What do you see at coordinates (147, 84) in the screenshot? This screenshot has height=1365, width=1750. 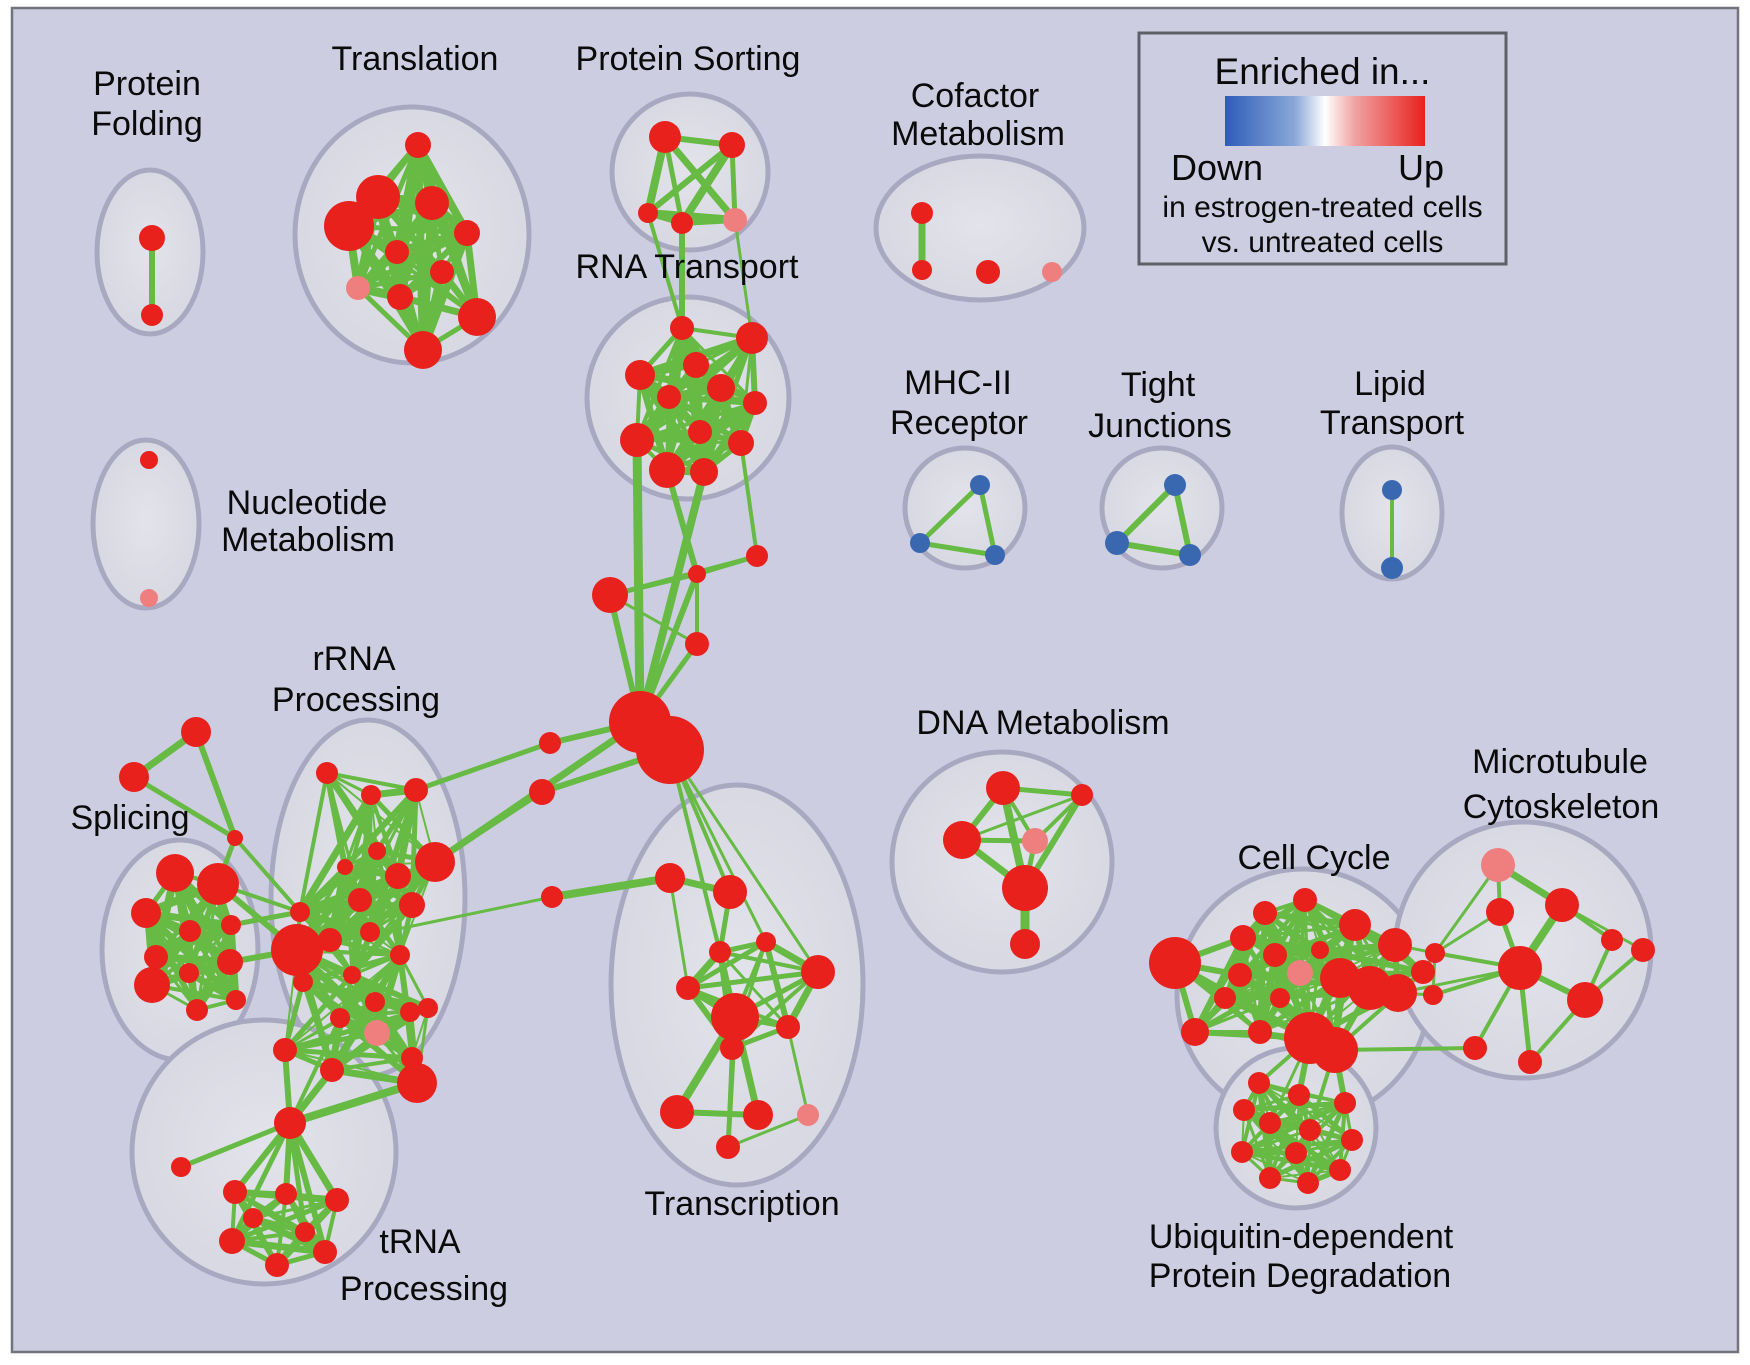 I see `cluster-label-protein-folding-1: Protein` at bounding box center [147, 84].